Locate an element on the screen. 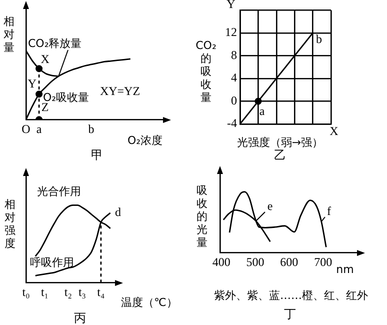 The height and width of the screenshot is (325, 387). annotation: b is located at coordinates (319, 39).